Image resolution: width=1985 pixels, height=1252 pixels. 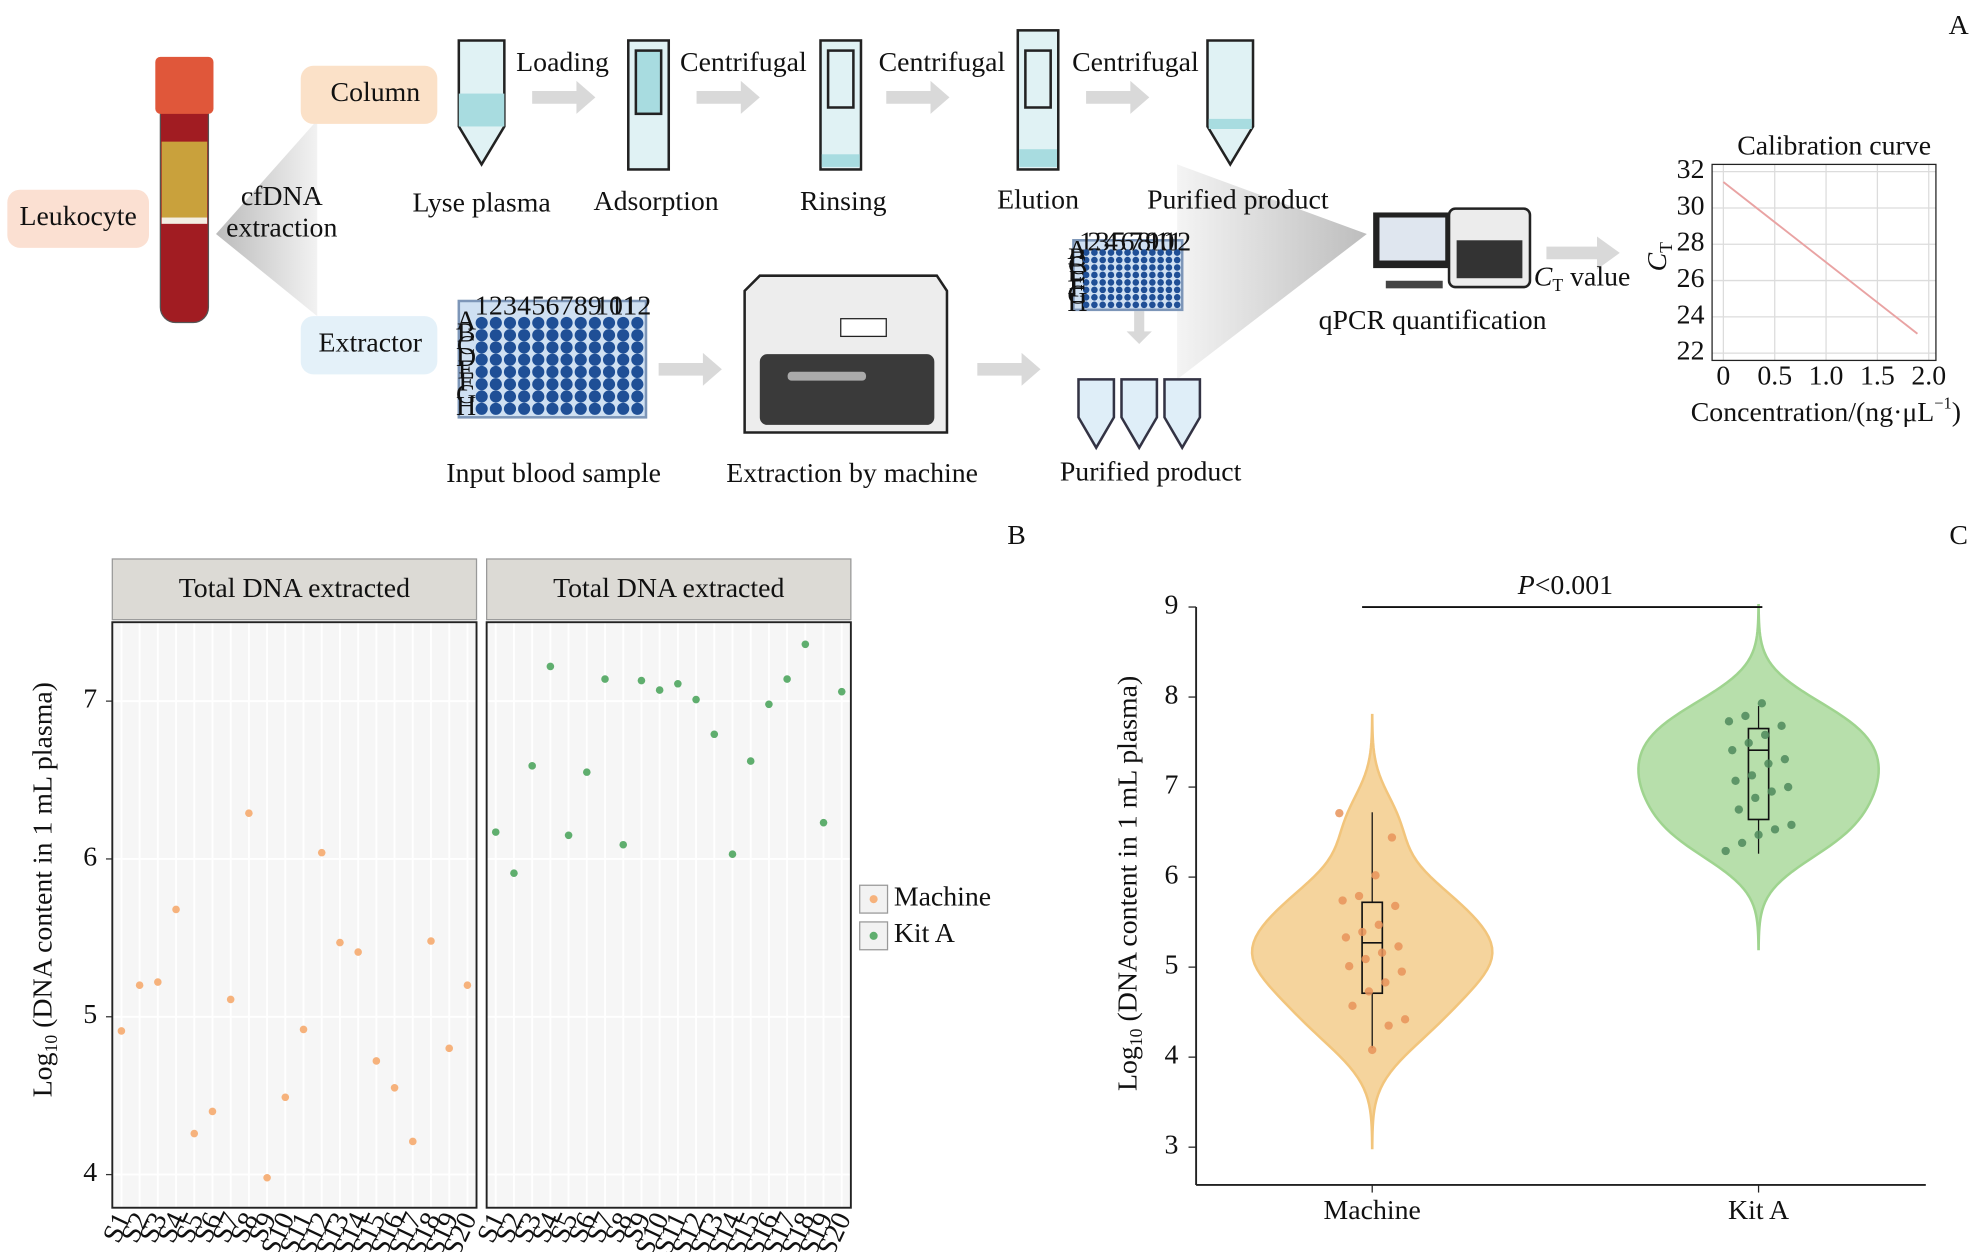 What do you see at coordinates (1666, 247) in the screenshot?
I see `text: T` at bounding box center [1666, 247].